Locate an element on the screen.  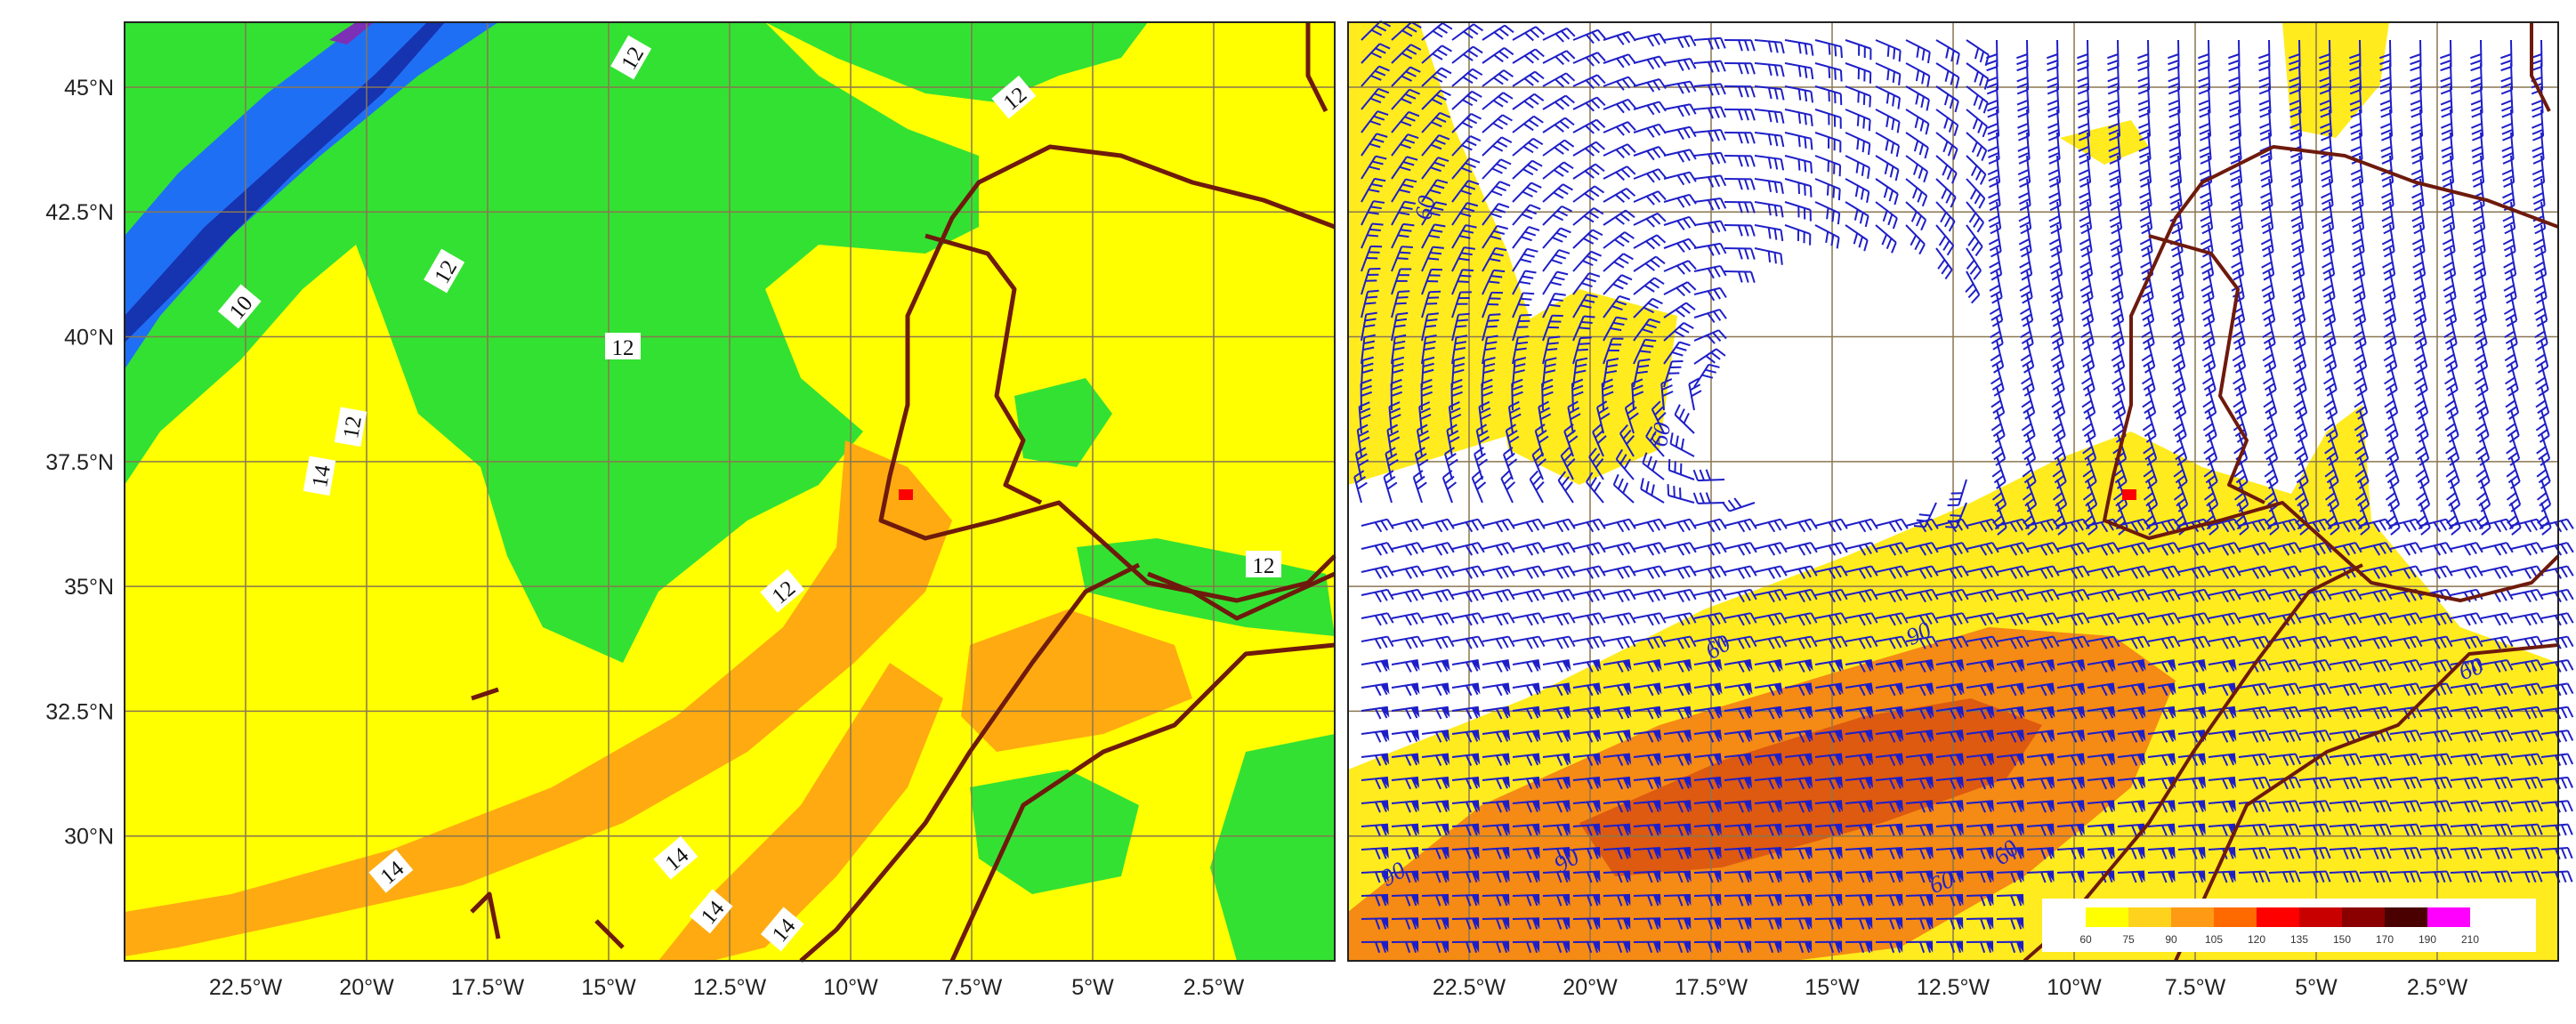
lat-tick-label: 45°N is located at coordinates (89, 88).